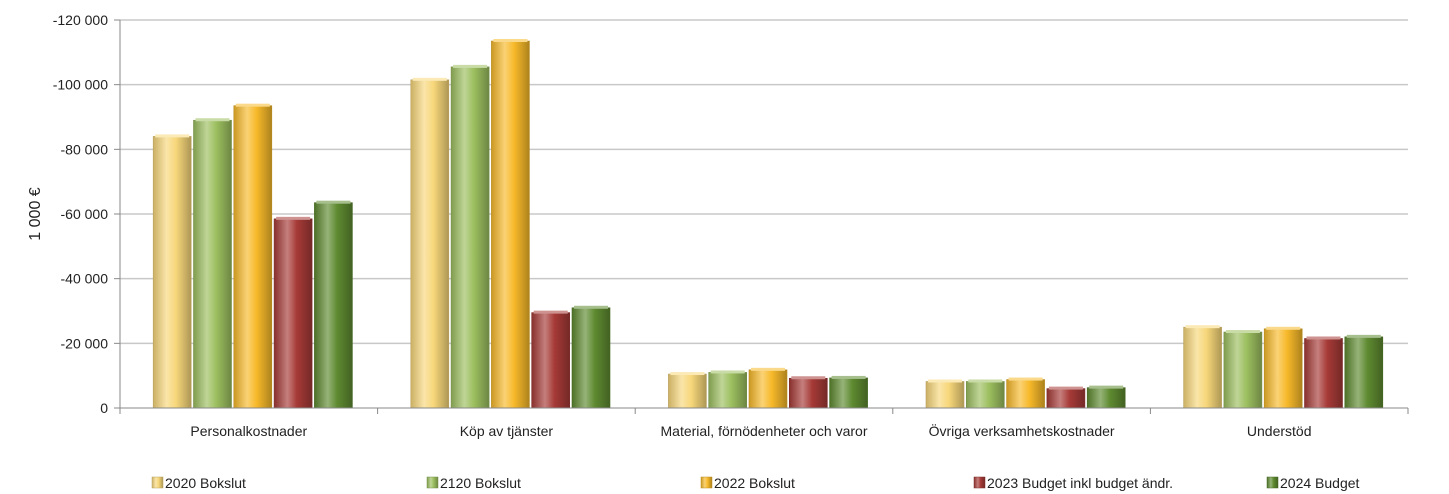 This screenshot has height=494, width=1449. Describe the element at coordinates (85, 343) in the screenshot. I see `y-tick-label: -20 000` at that location.